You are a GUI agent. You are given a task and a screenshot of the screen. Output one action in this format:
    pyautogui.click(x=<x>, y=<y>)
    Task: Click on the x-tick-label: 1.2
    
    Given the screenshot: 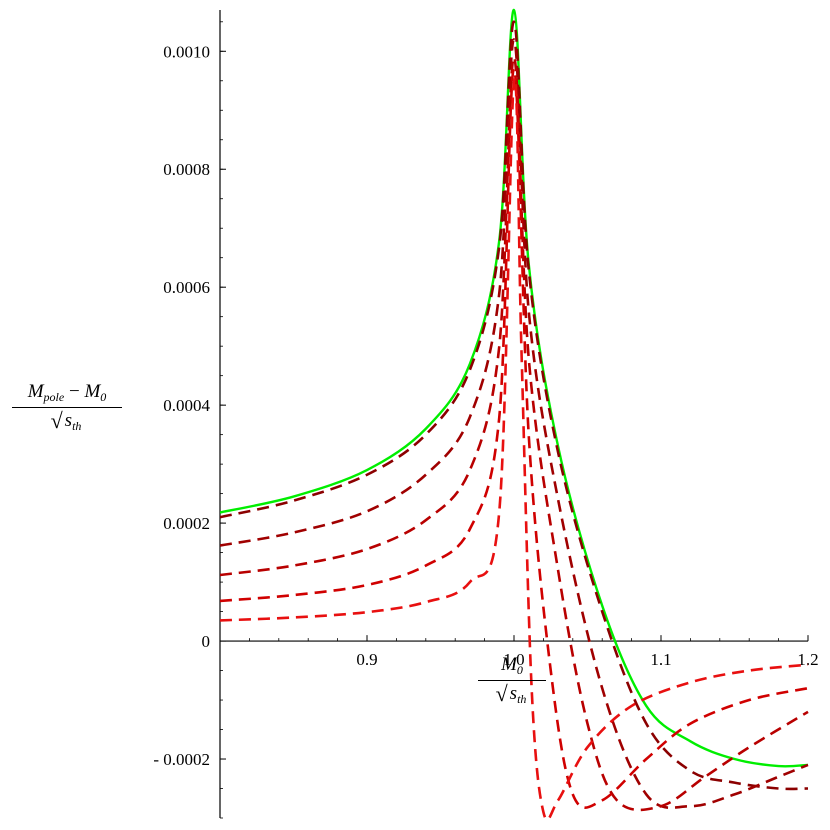 What is the action you would take?
    pyautogui.click(x=807, y=659)
    